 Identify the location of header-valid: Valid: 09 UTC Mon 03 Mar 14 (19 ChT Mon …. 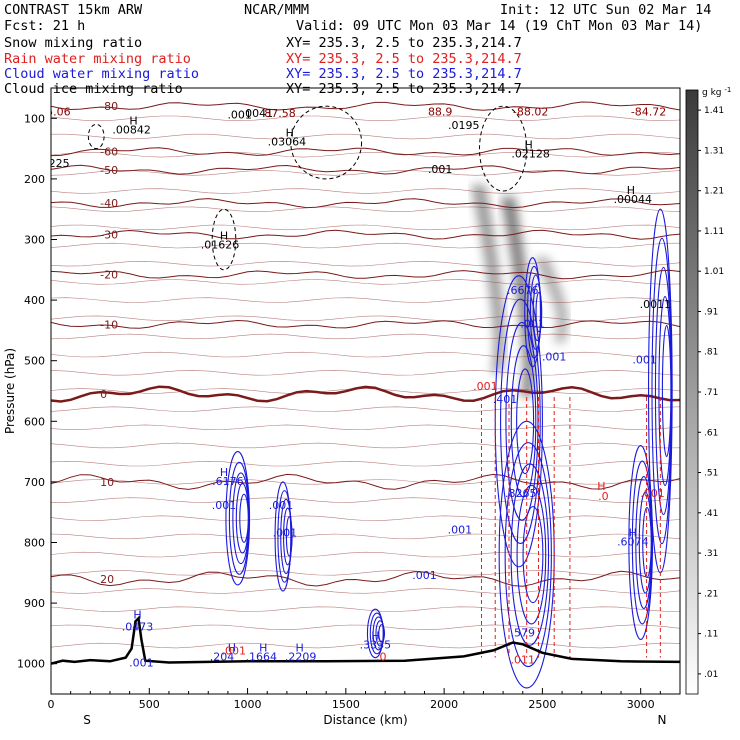
(499, 26).